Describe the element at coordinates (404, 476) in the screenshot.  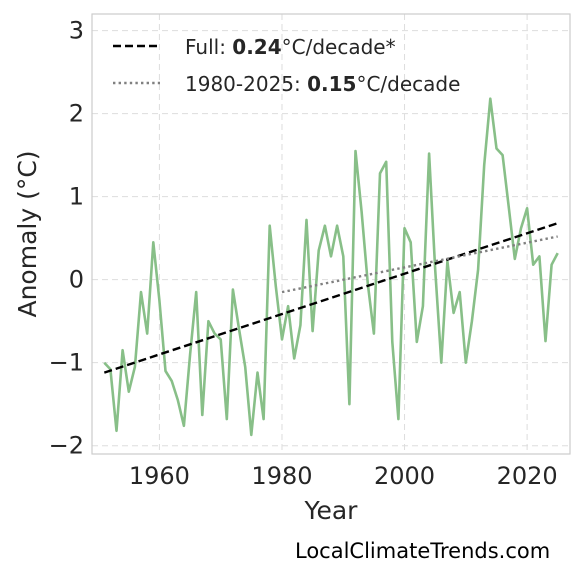
I see `x-tick-label: 2000` at that location.